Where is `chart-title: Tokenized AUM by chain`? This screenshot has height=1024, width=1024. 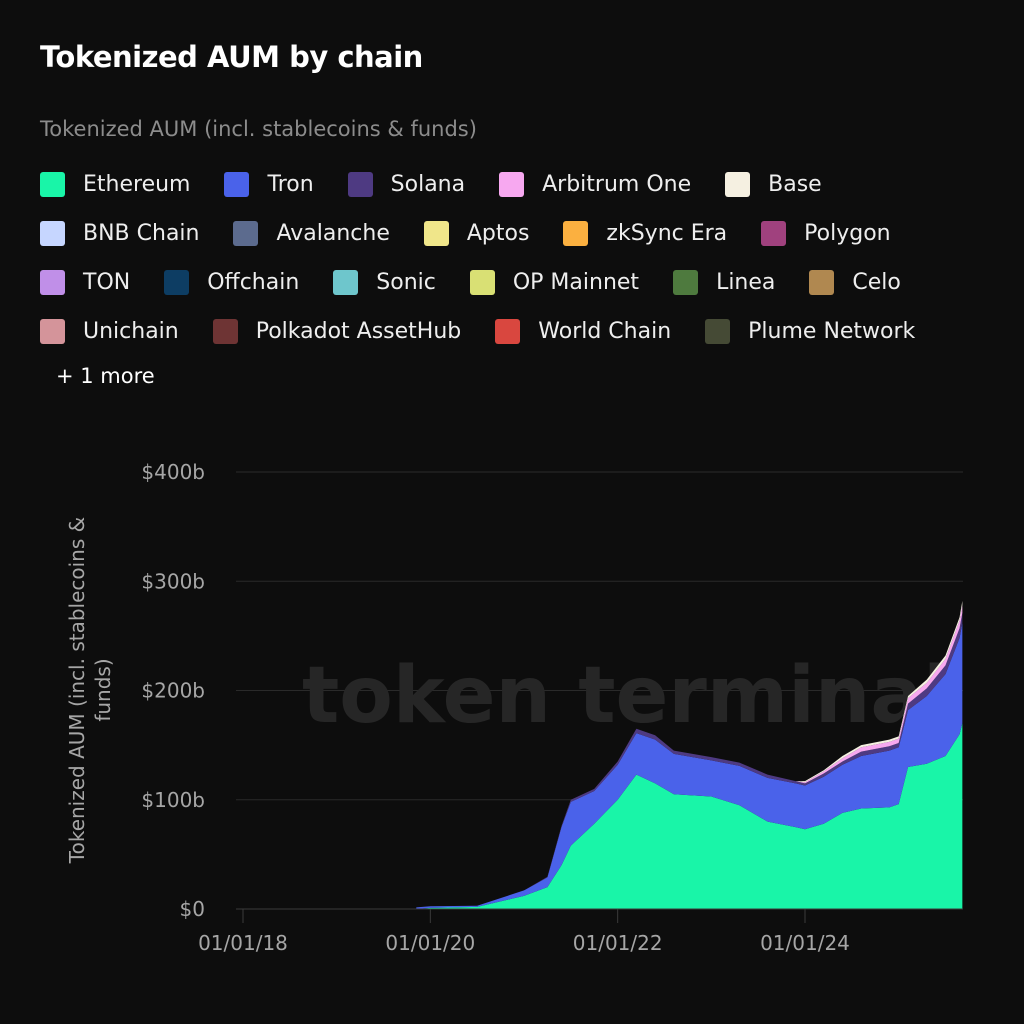
chart-title: Tokenized AUM by chain is located at coordinates (231, 57).